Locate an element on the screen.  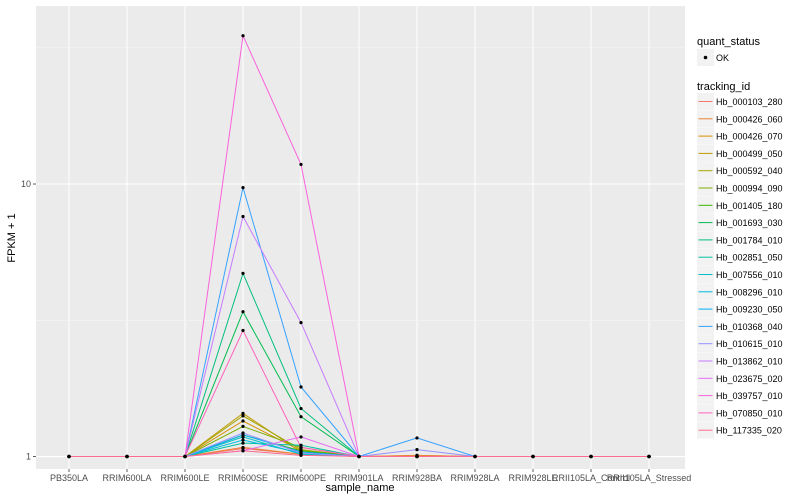
y-tick-label: 1 is located at coordinates (28, 457).